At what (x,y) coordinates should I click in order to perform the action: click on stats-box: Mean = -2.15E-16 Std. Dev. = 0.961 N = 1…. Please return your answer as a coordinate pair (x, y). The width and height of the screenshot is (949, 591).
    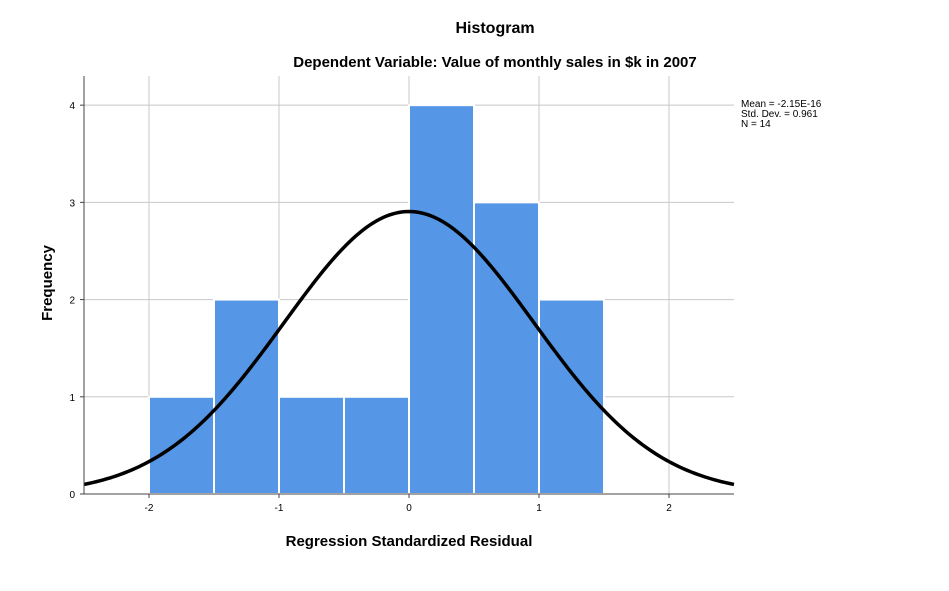
    Looking at the image, I should click on (781, 114).